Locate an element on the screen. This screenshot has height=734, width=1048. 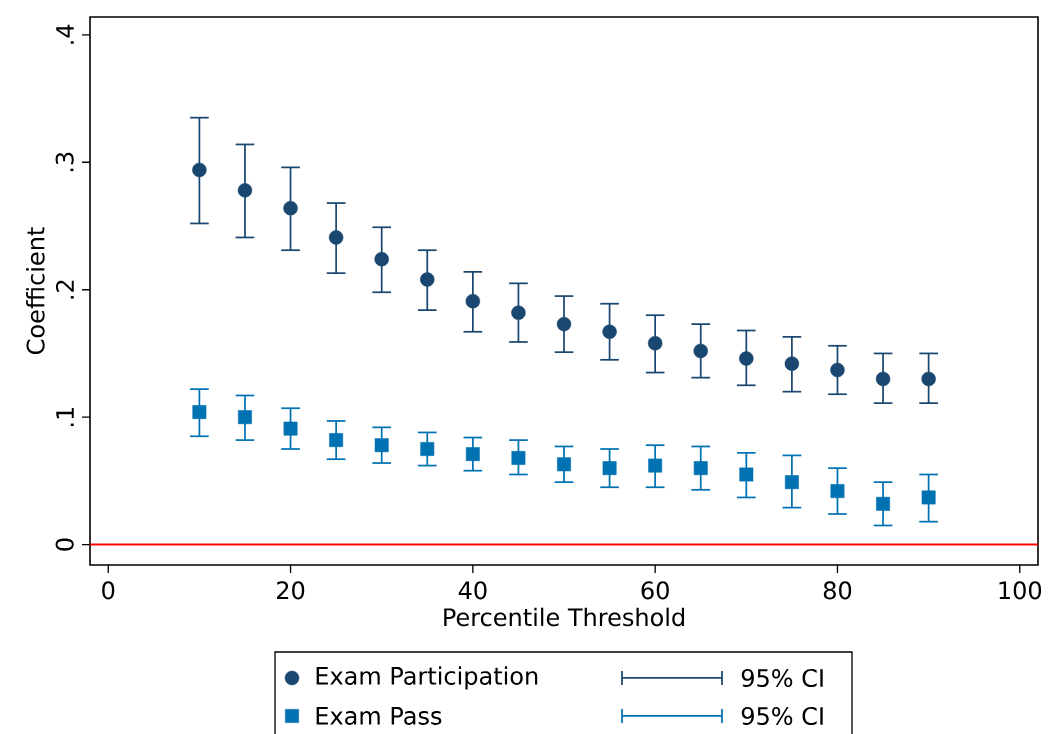
y-tick-label: .3 is located at coordinates (64, 162).